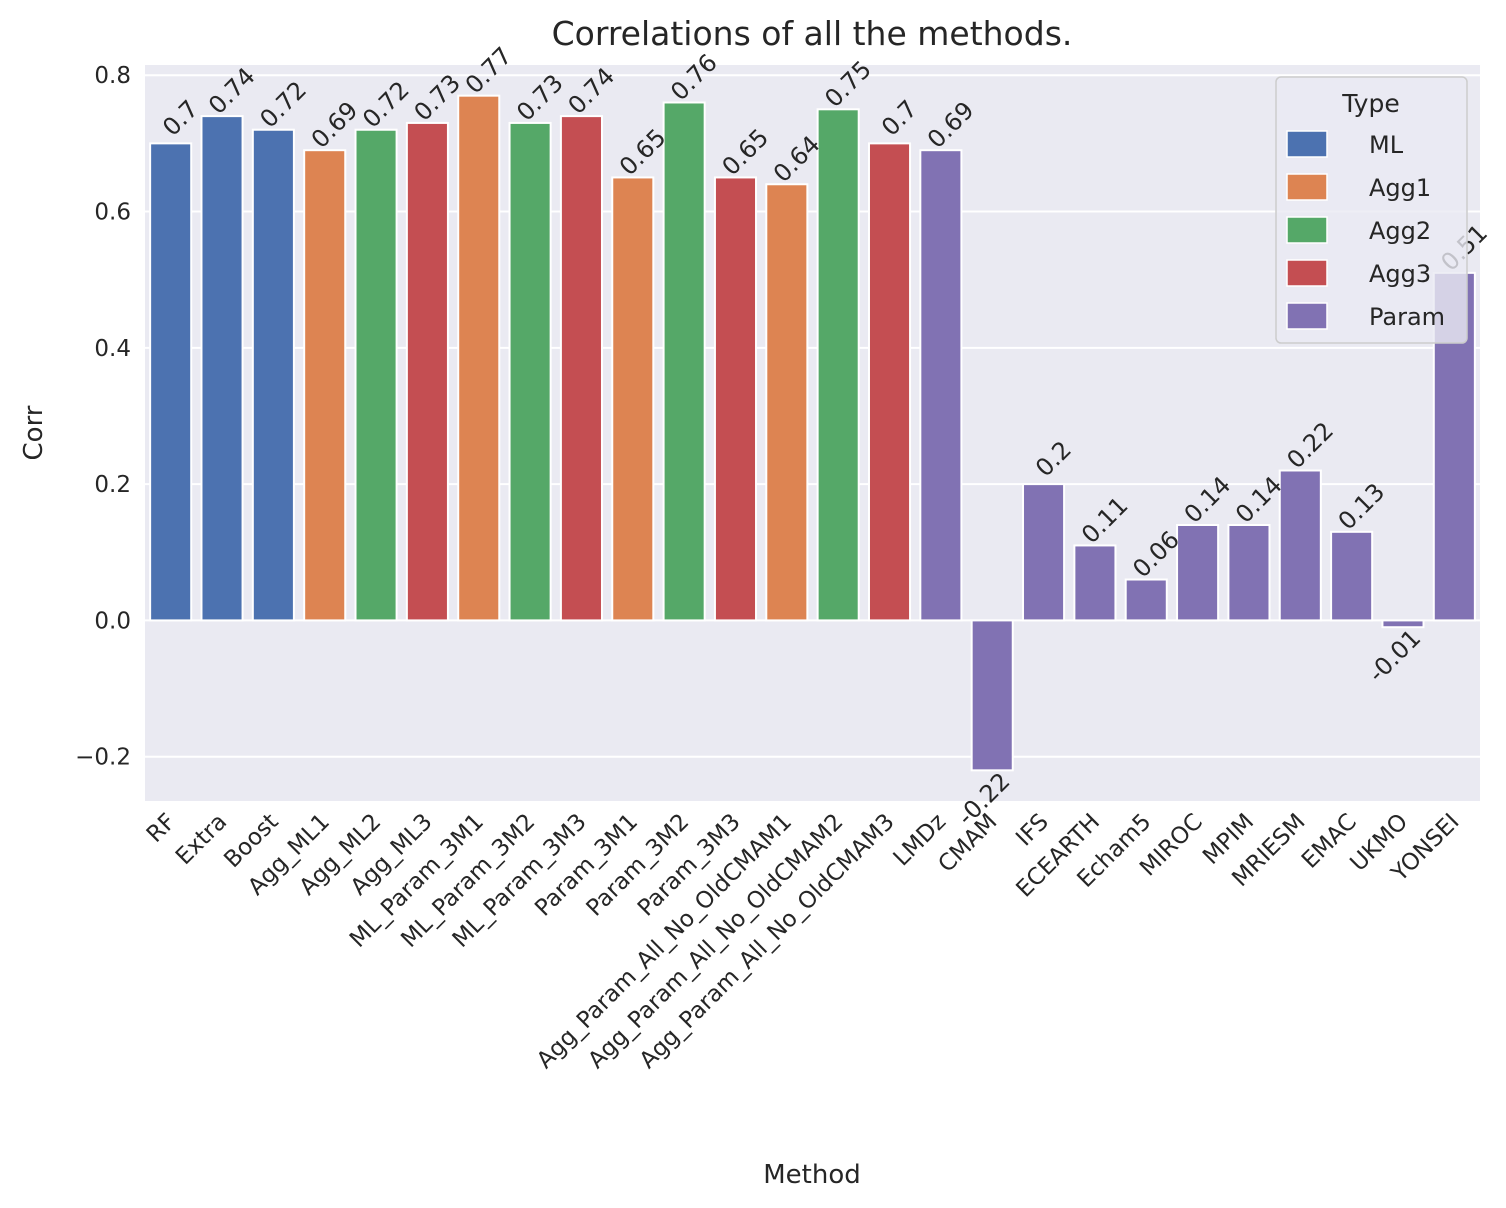  I want to click on x-axis-label: Method, so click(812, 1175).